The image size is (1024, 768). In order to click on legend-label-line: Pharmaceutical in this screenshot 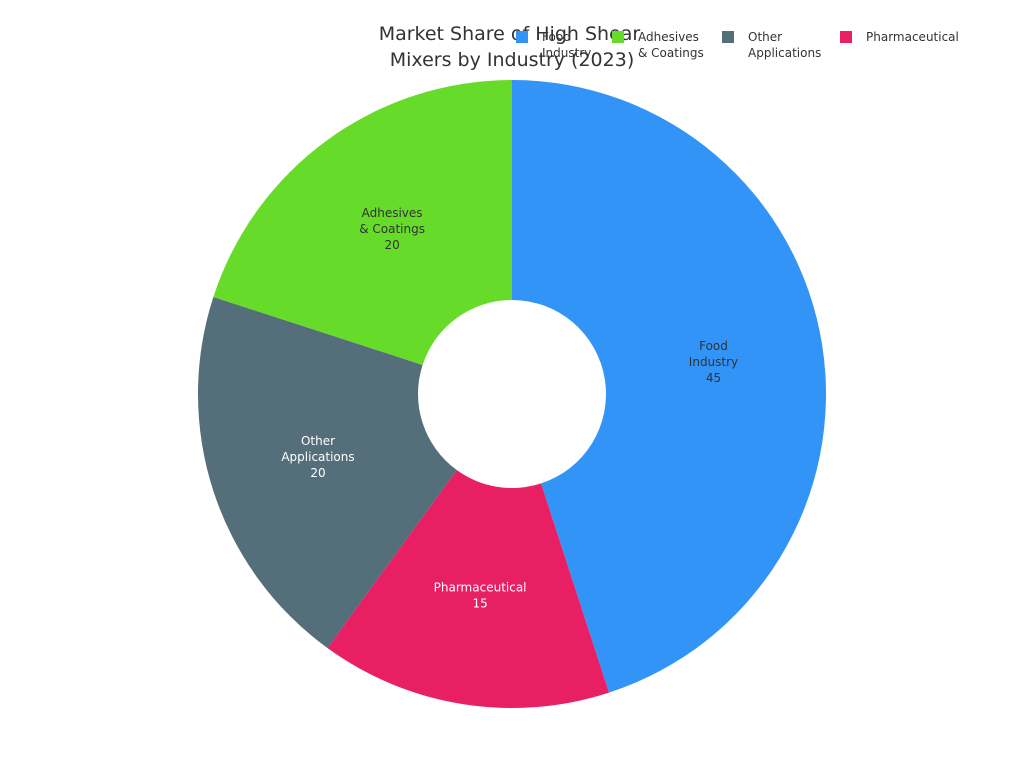, I will do `click(912, 37)`.